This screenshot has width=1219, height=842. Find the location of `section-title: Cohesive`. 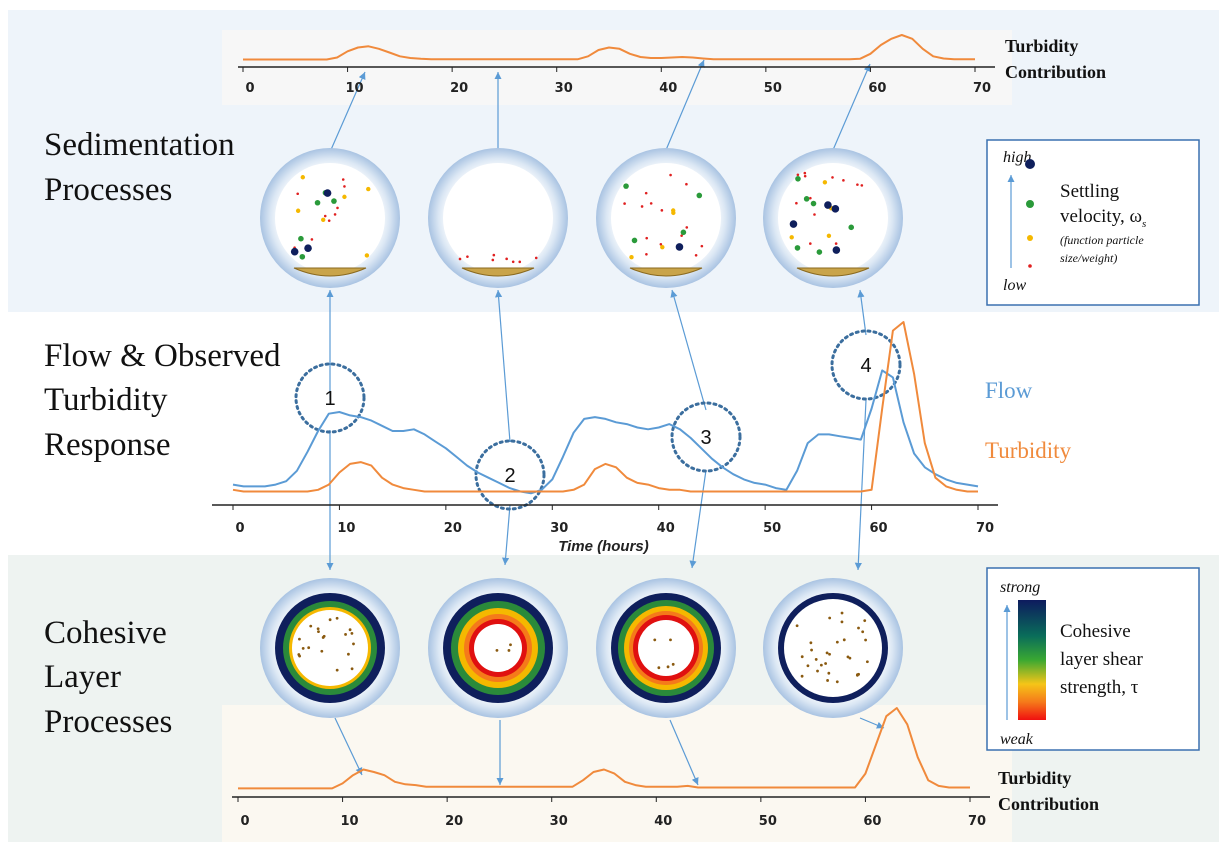

section-title: Cohesive is located at coordinates (105, 633).